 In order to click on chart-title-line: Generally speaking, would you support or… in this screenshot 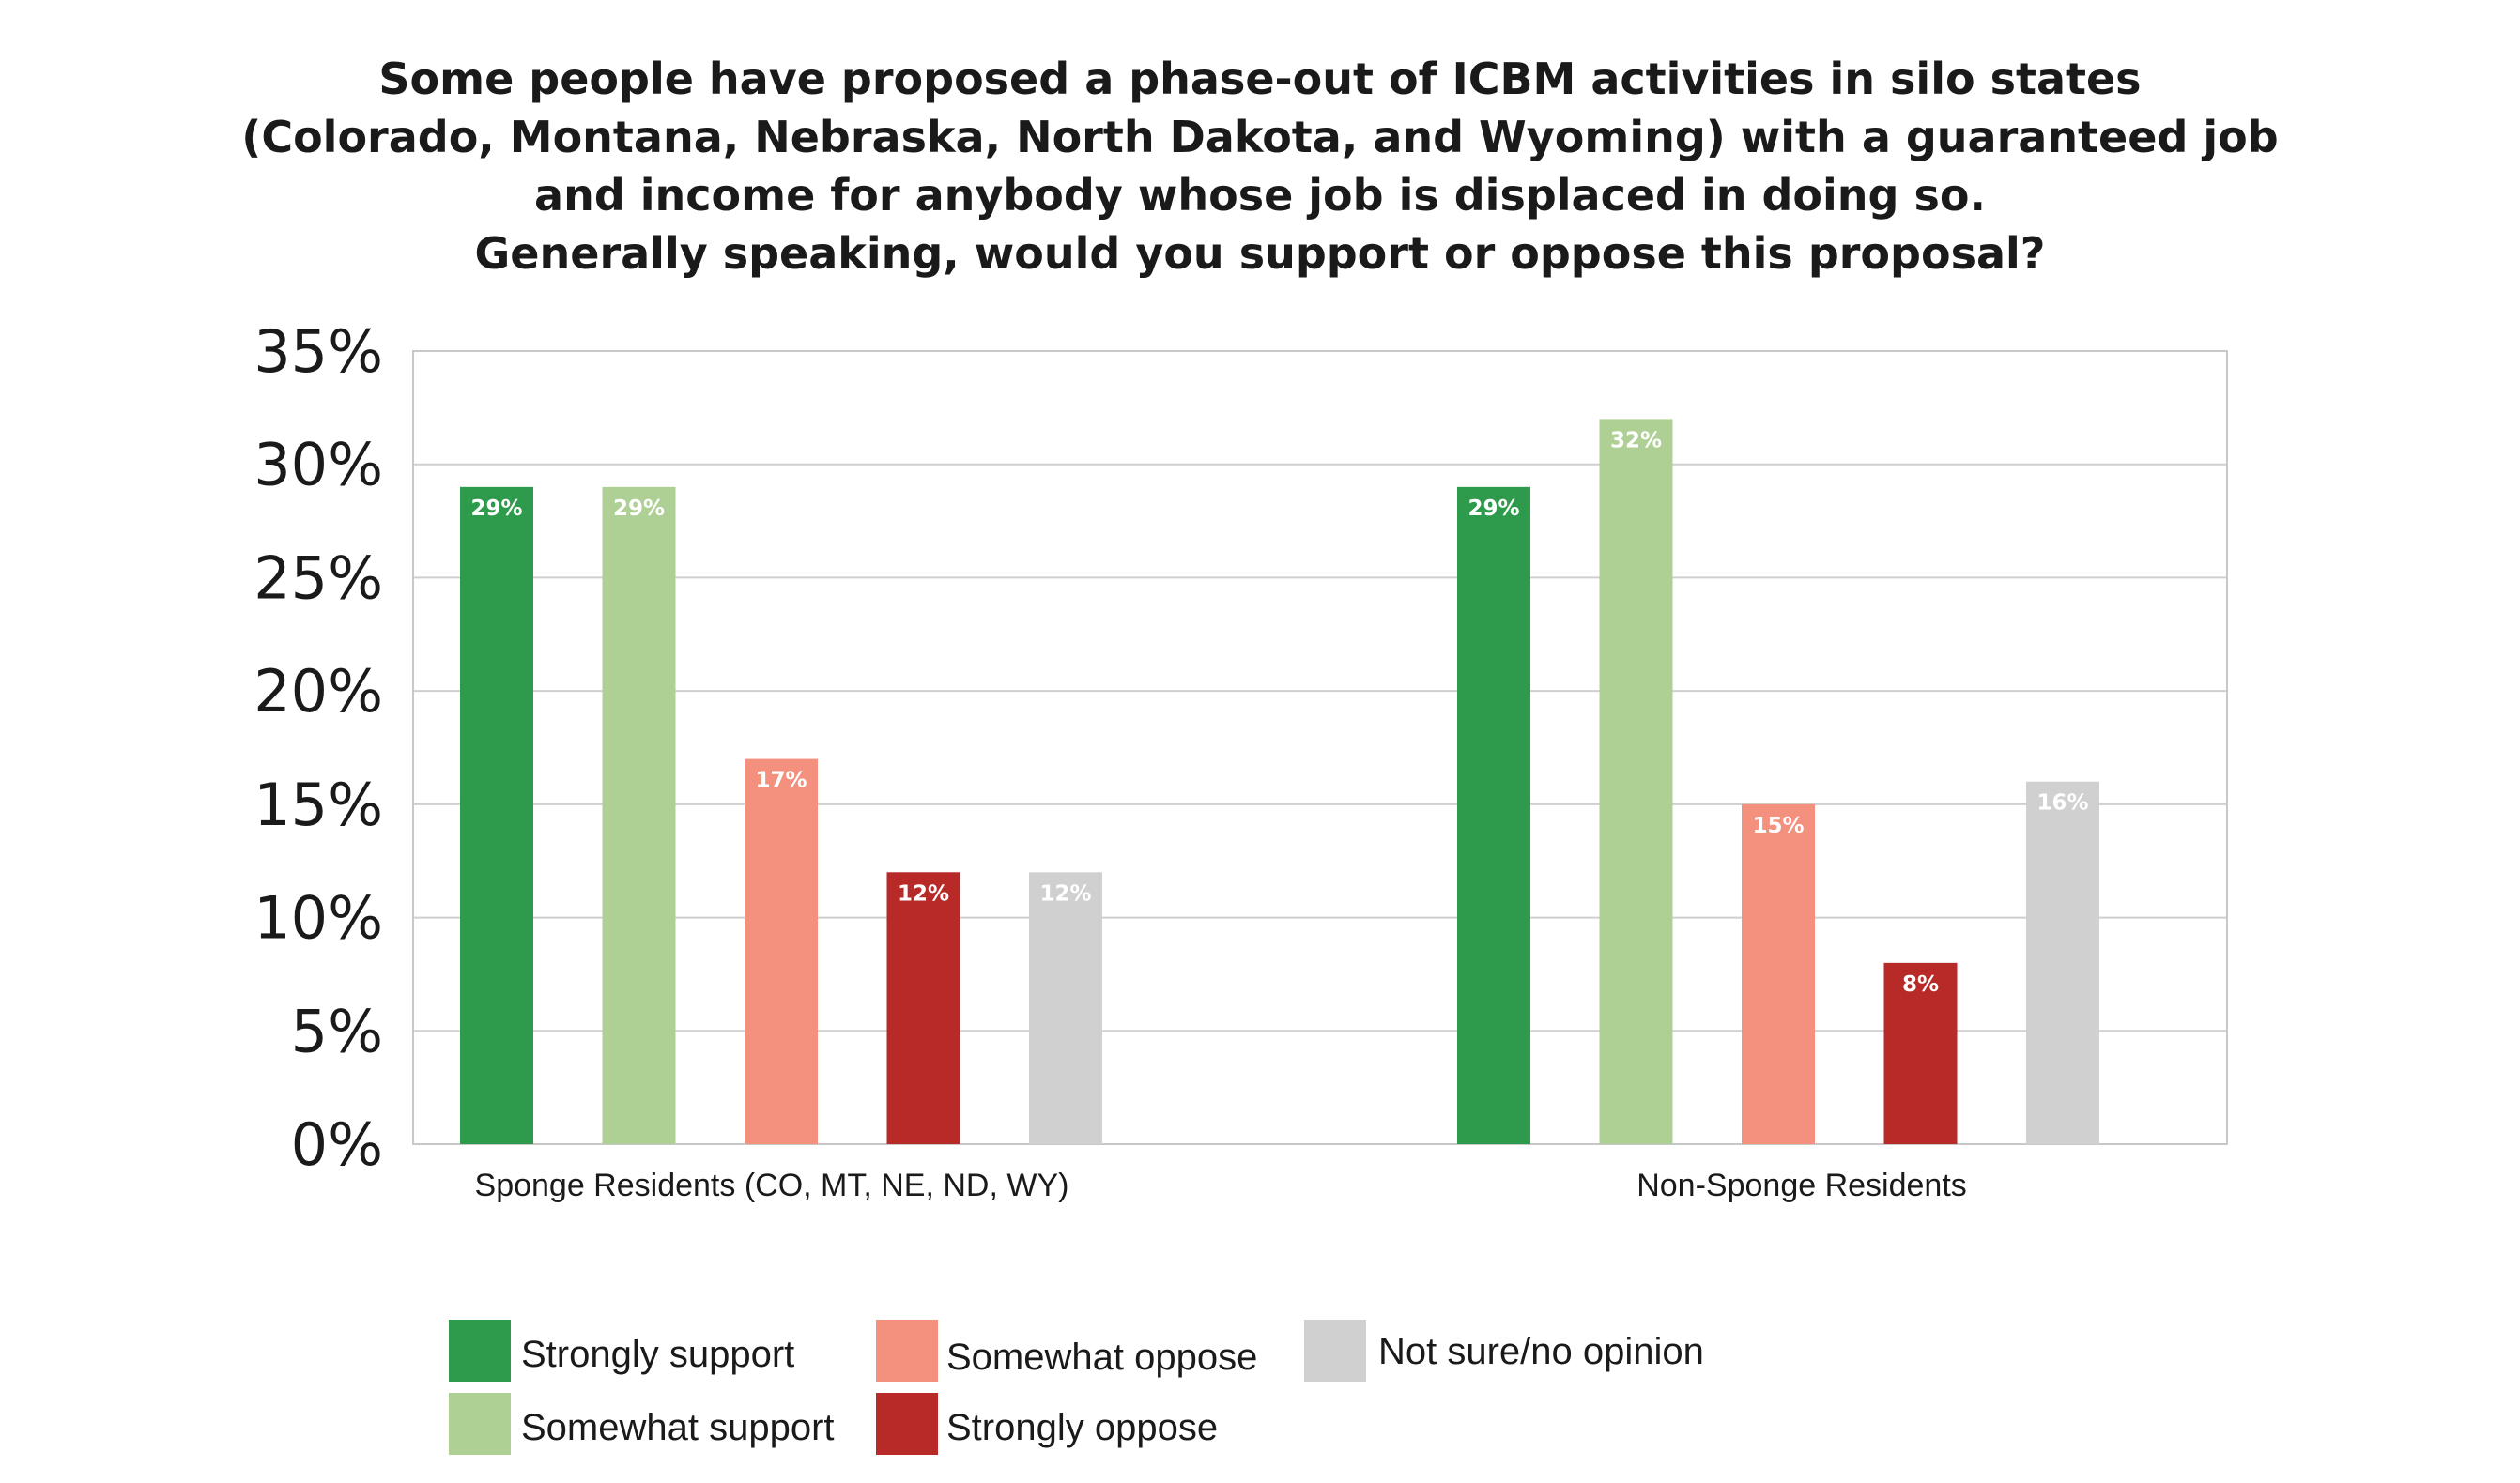, I will do `click(1260, 254)`.